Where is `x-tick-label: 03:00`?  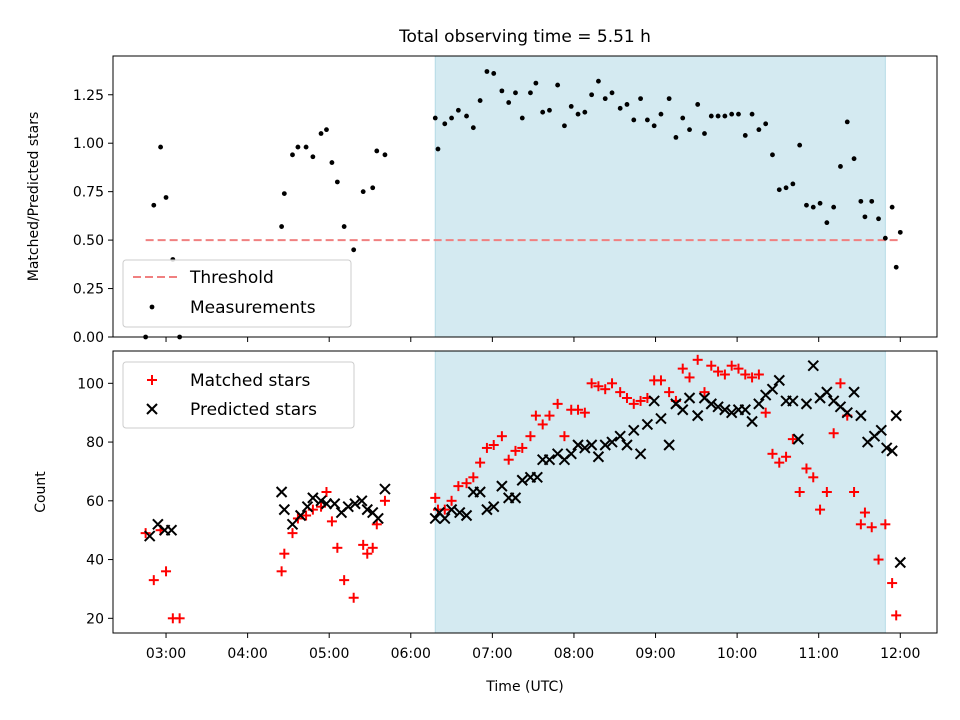
x-tick-label: 03:00 is located at coordinates (166, 654).